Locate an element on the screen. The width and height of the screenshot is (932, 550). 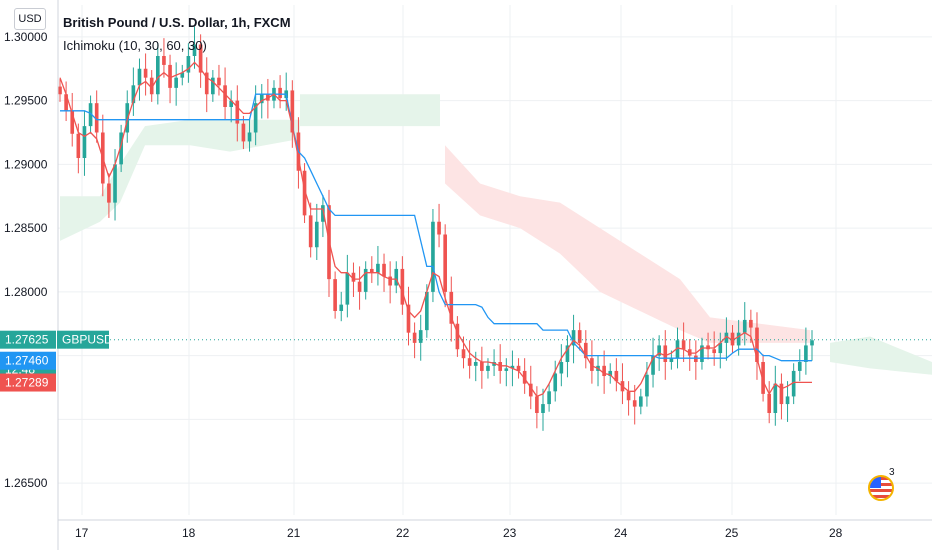
x-tick-label: 21 is located at coordinates (294, 533).